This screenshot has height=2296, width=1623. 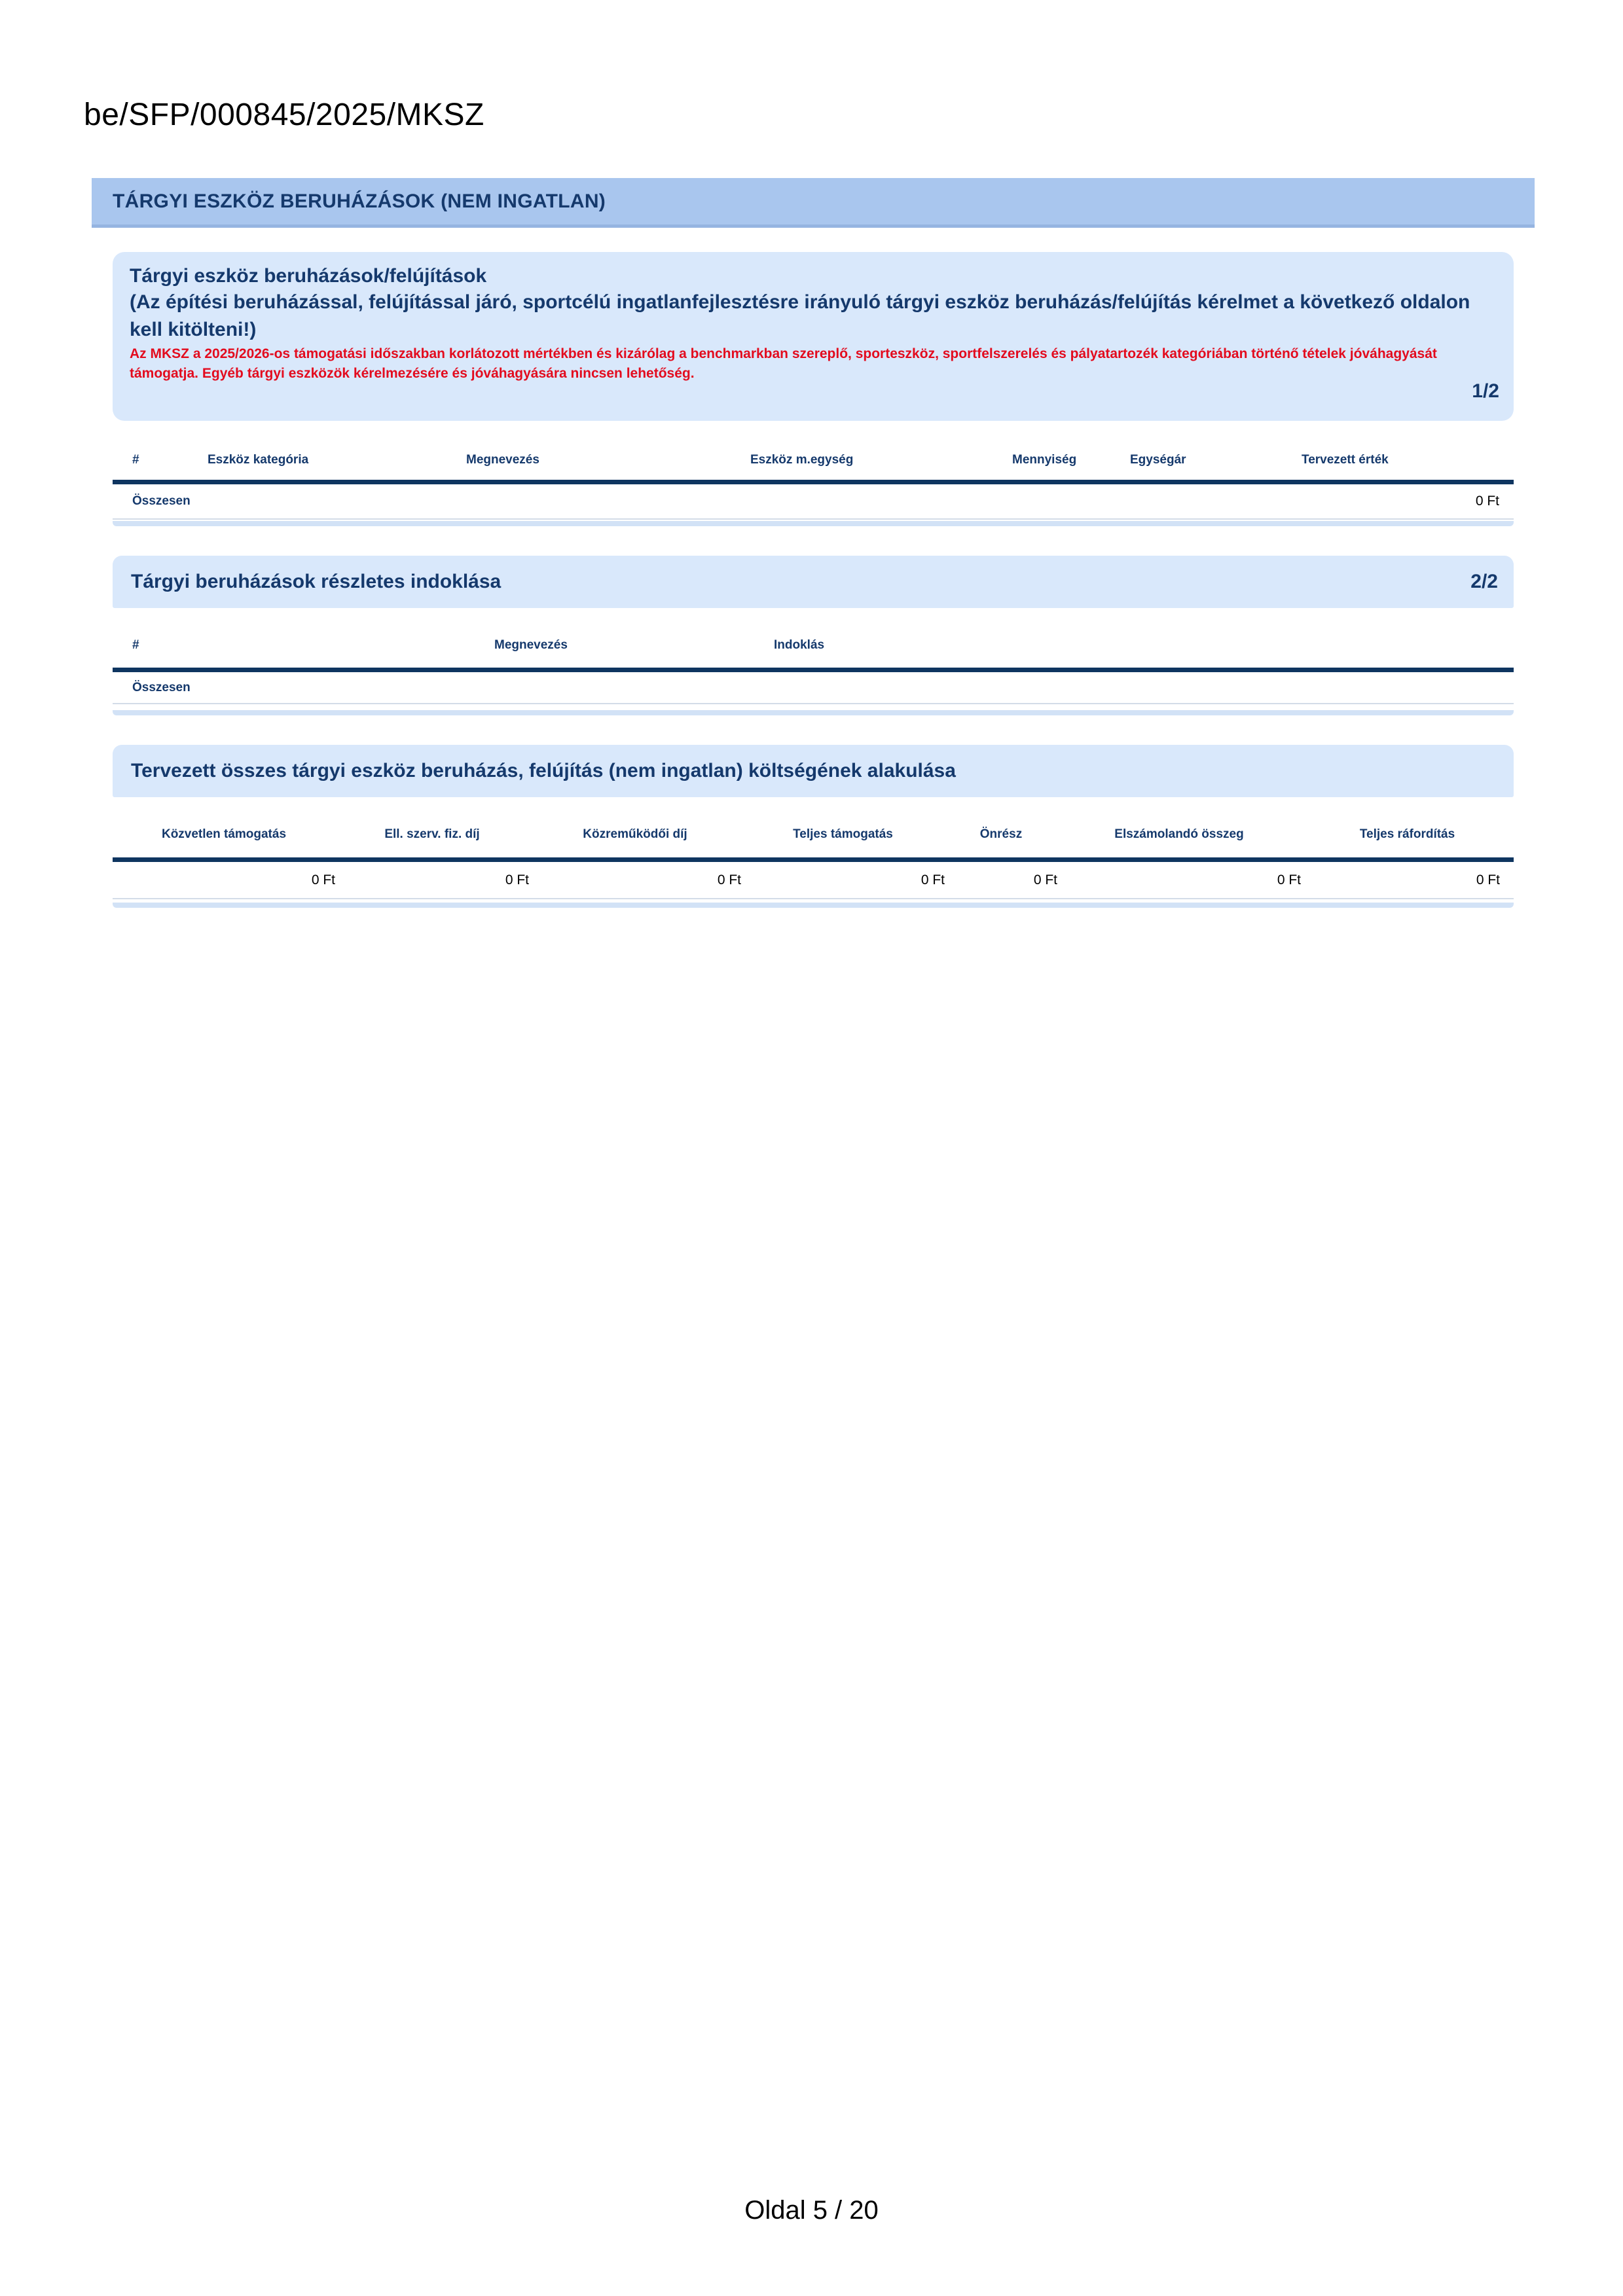 I want to click on panel-page-indicator: 1/2, so click(x=1485, y=391).